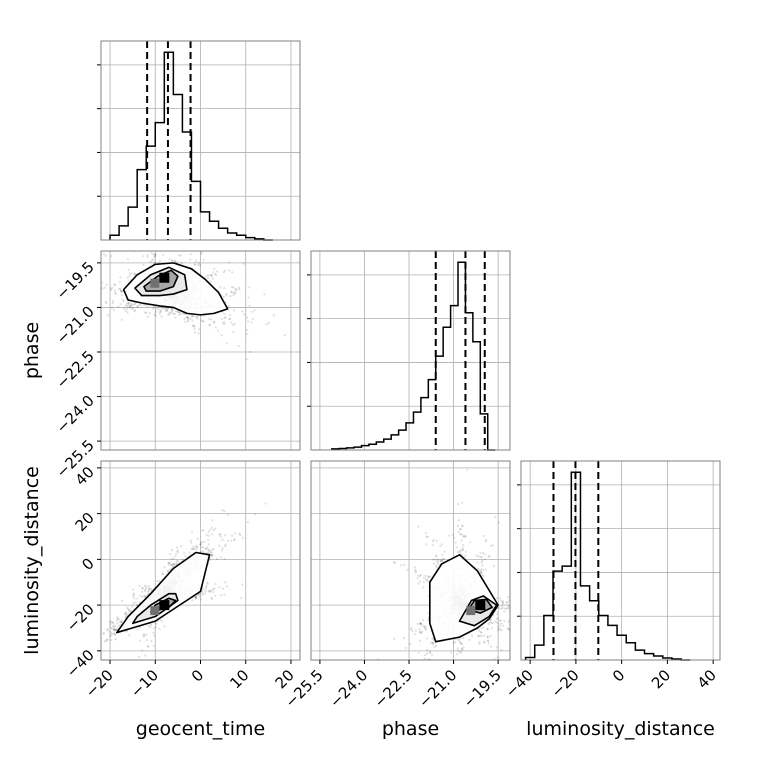 The height and width of the screenshot is (760, 760). I want to click on contour-line, so click(161, 281).